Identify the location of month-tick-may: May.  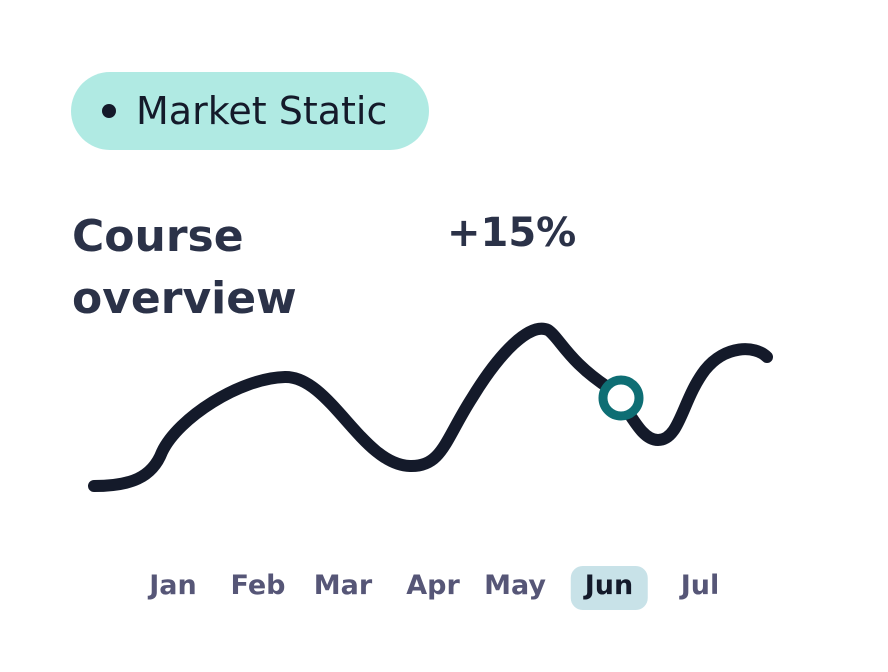
(515, 585).